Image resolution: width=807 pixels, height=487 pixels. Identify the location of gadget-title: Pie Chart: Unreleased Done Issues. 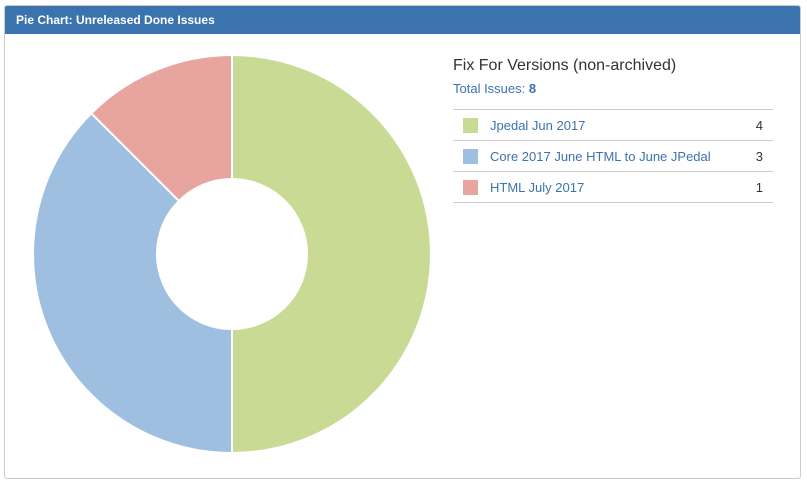
(115, 20).